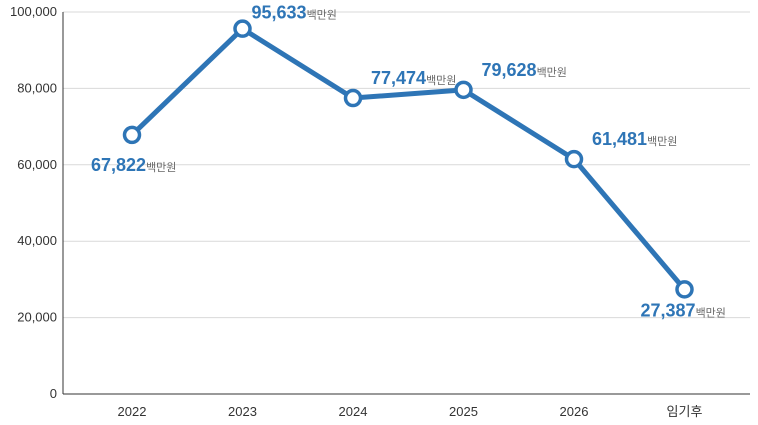 The image size is (758, 425). What do you see at coordinates (668, 310) in the screenshot?
I see `data-label-value: 27,387` at bounding box center [668, 310].